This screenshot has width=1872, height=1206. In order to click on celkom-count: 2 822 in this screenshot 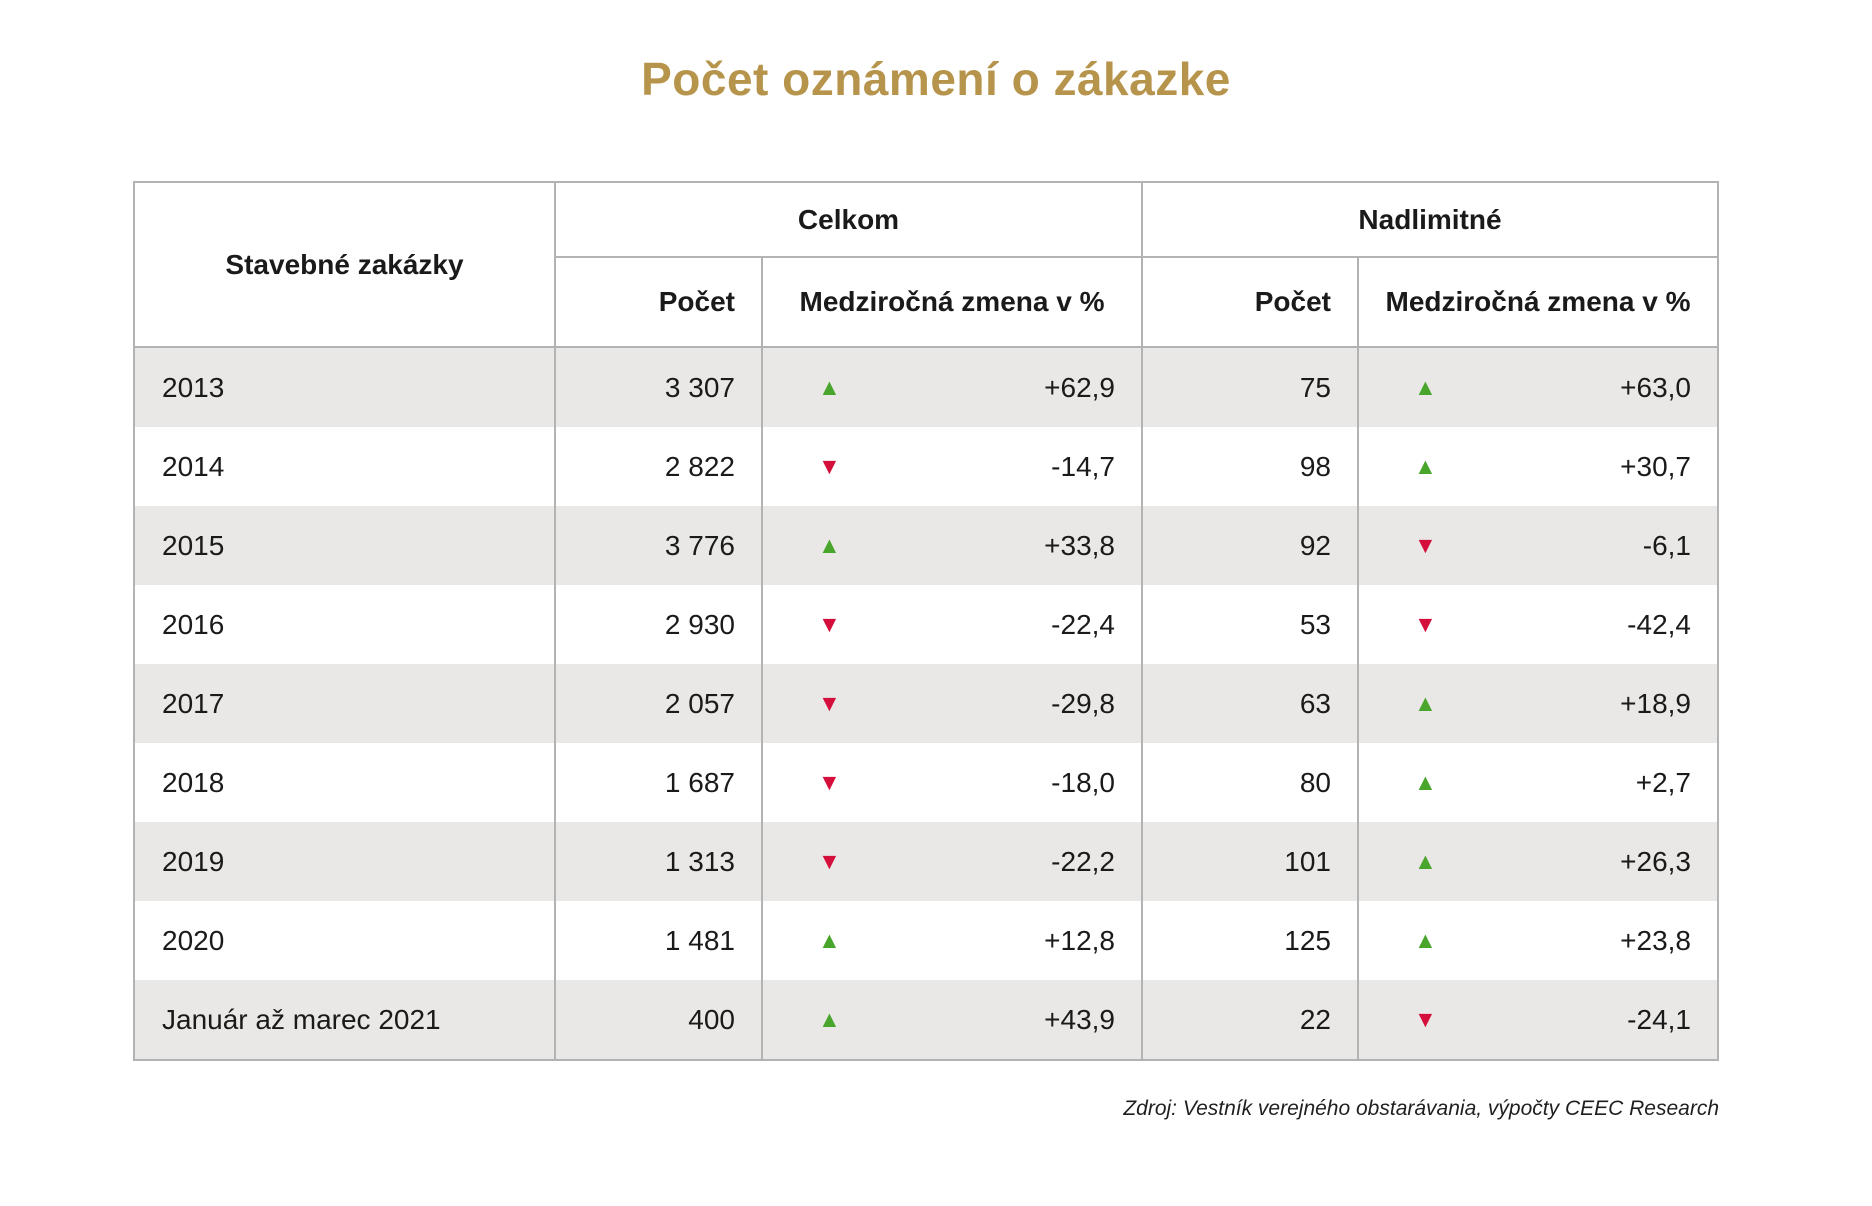, I will do `click(657, 466)`.